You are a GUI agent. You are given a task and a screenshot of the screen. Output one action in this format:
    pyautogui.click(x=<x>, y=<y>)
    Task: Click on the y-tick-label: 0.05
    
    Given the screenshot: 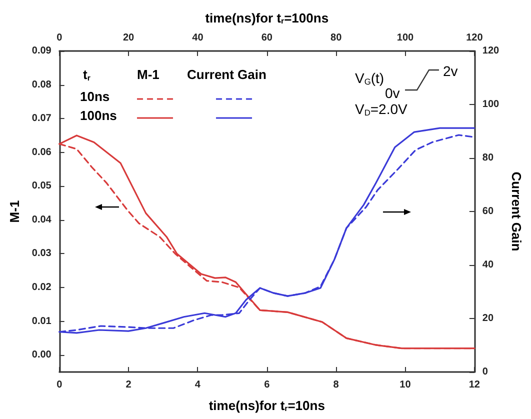 What is the action you would take?
    pyautogui.click(x=42, y=186)
    